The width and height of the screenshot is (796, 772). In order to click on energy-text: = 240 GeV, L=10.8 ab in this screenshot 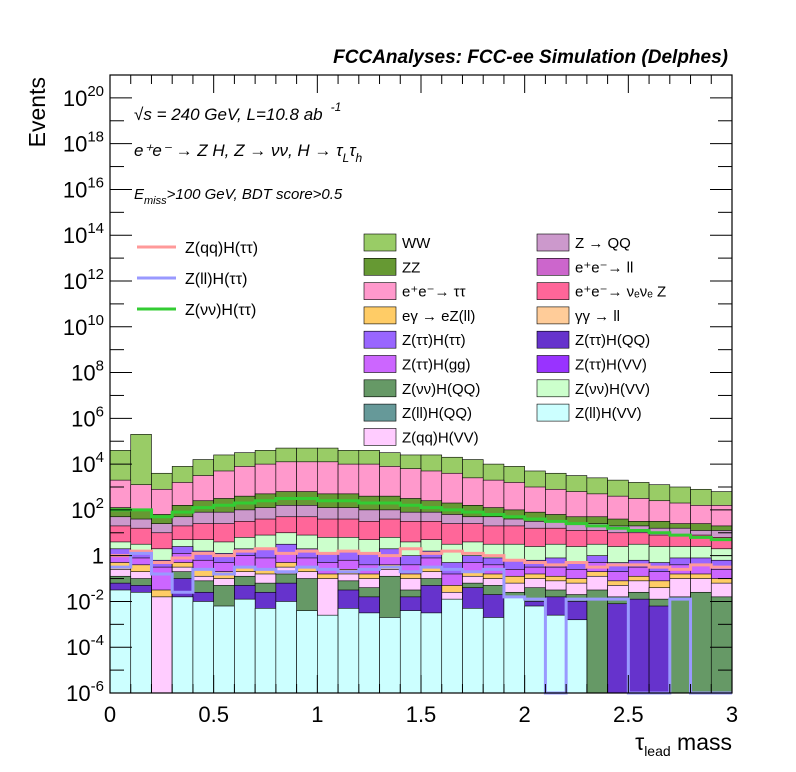, I will do `click(237, 114)`.